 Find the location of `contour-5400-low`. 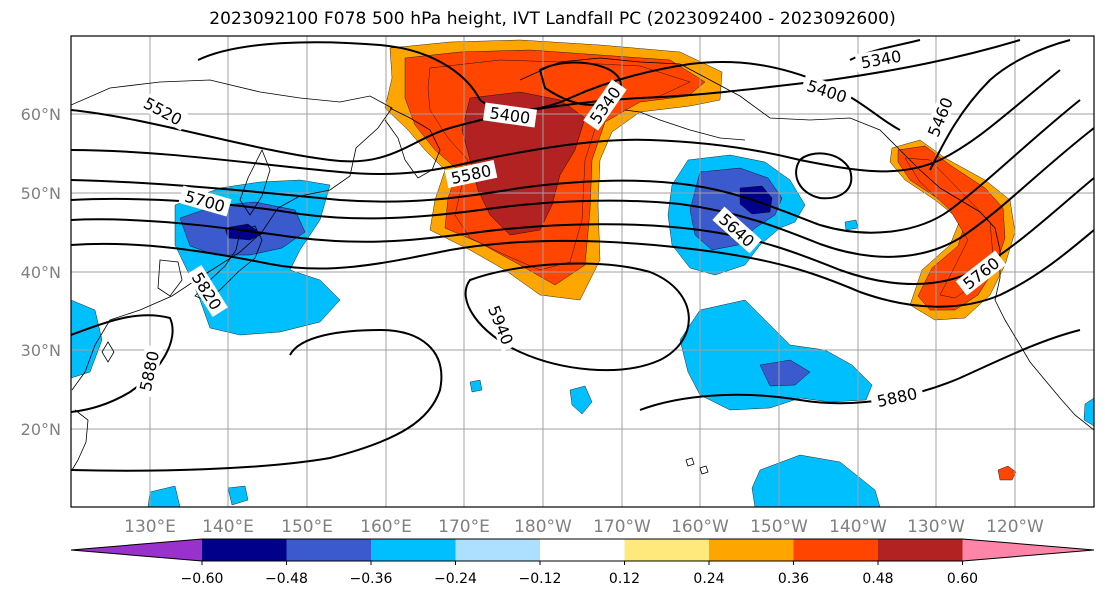

contour-5400-low is located at coordinates (824, 176).